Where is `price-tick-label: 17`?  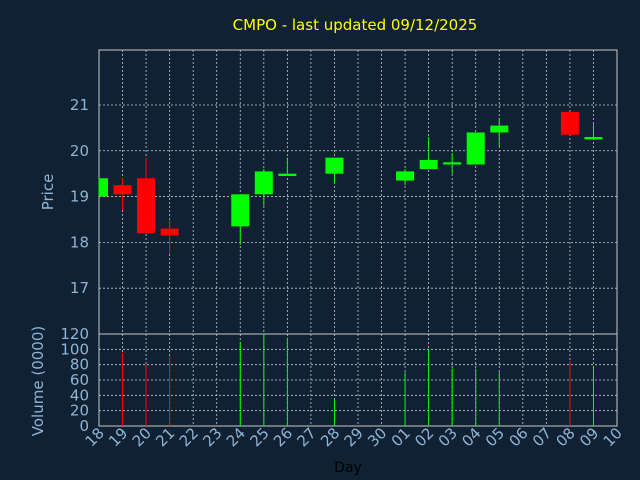 price-tick-label: 17 is located at coordinates (79, 288).